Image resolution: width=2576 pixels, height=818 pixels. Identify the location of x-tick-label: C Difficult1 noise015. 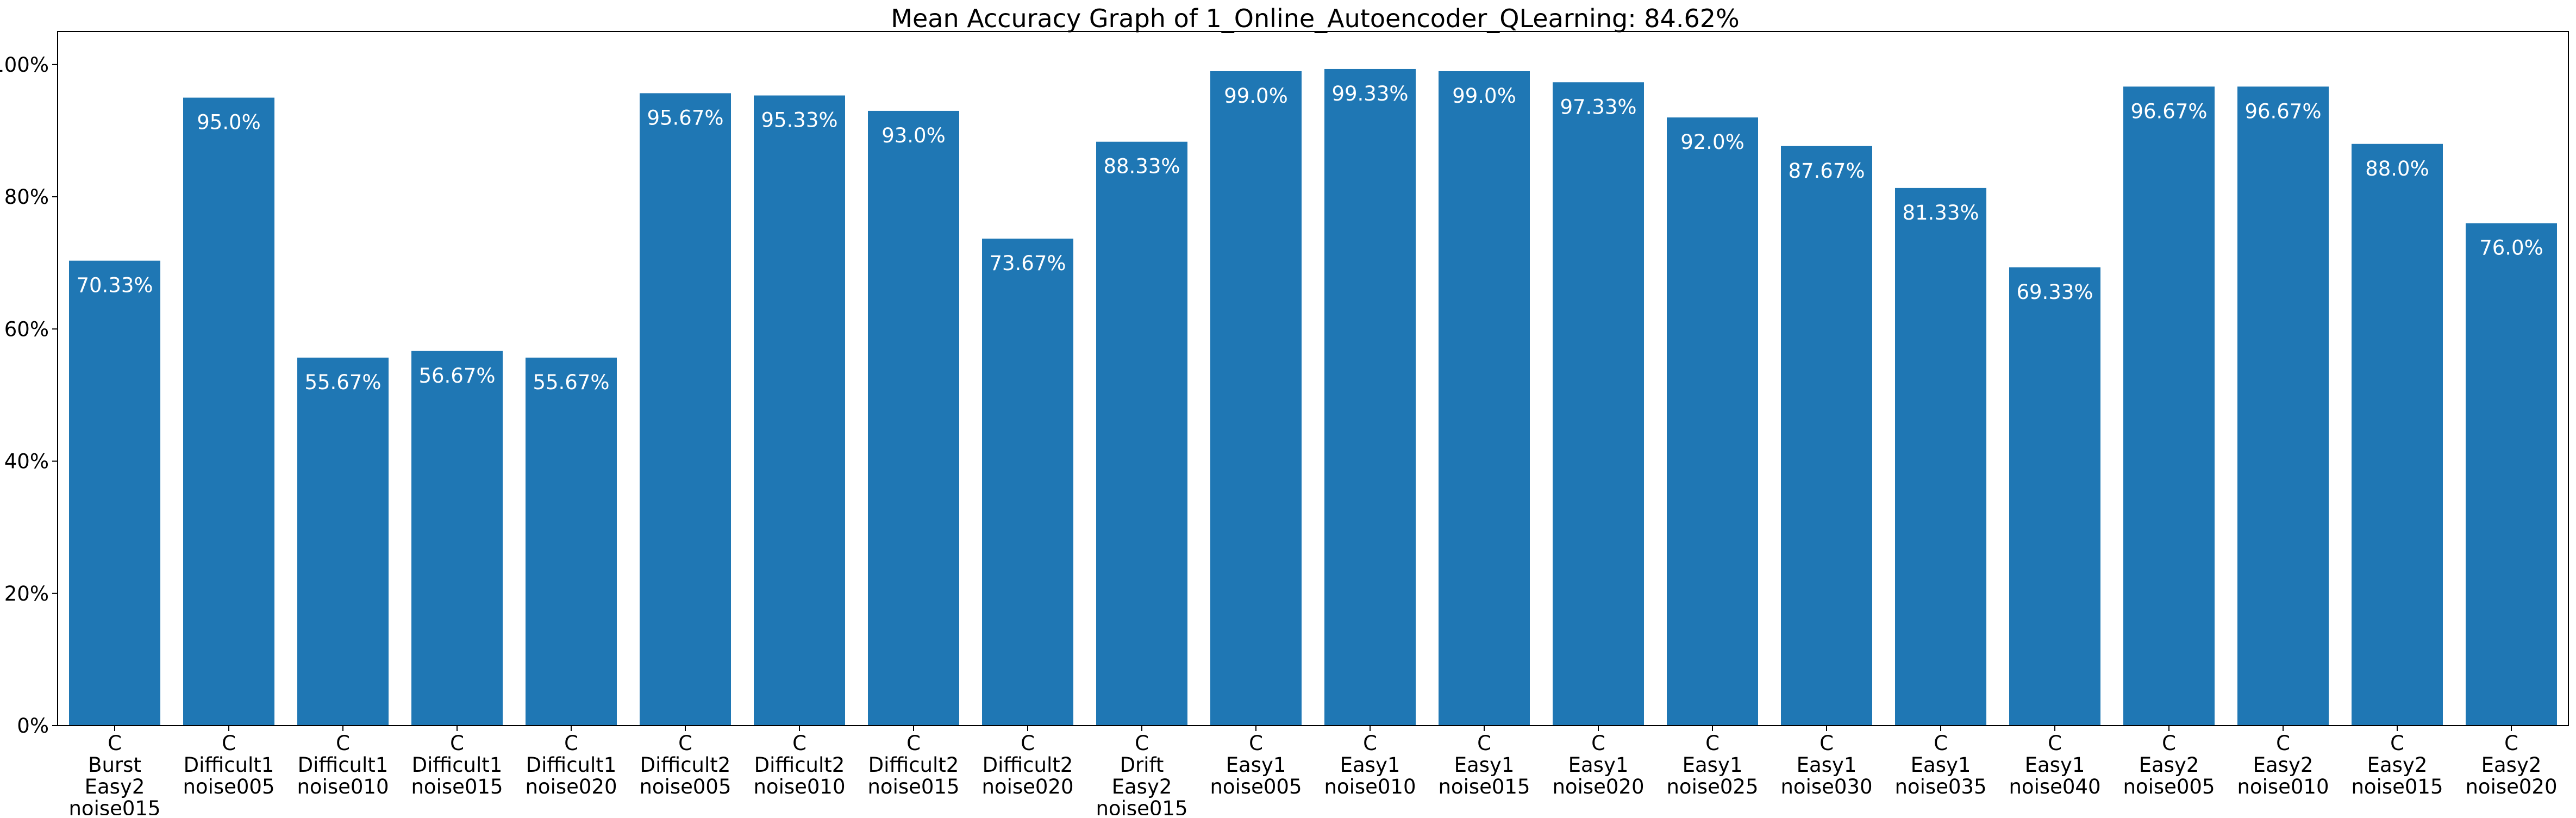
(457, 765).